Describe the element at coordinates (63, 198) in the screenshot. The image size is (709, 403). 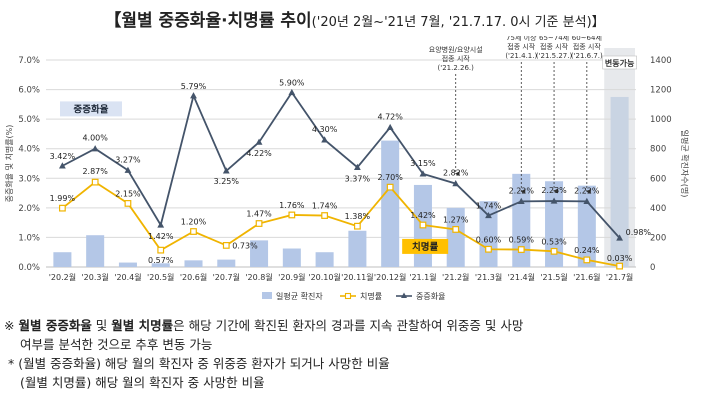
I see `fatality-rate-label: 1.99%` at that location.